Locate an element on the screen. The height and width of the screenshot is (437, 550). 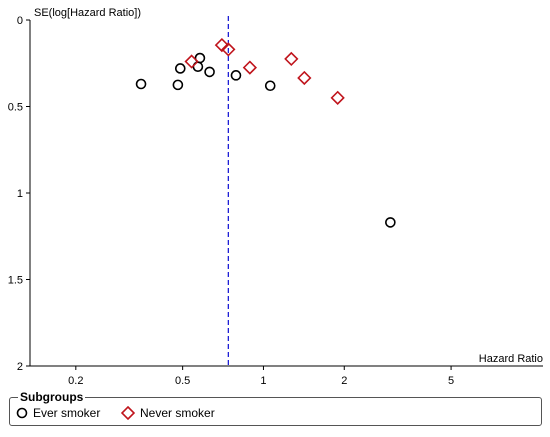
y-tick-label: 1 is located at coordinates (20, 194).